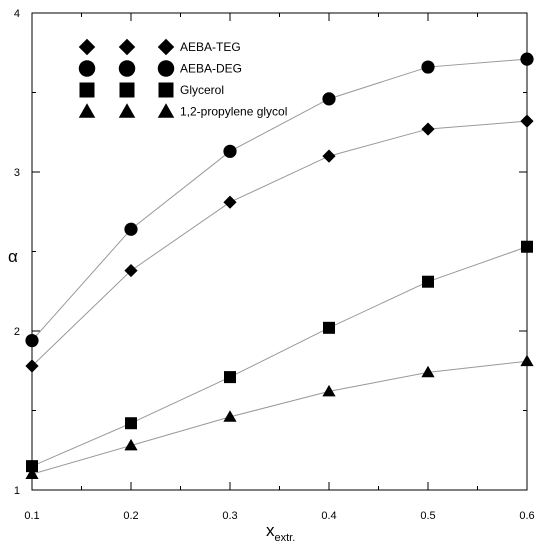 This screenshot has width=545, height=550. Describe the element at coordinates (31, 516) in the screenshot. I see `x-tick-label: 0.1` at that location.